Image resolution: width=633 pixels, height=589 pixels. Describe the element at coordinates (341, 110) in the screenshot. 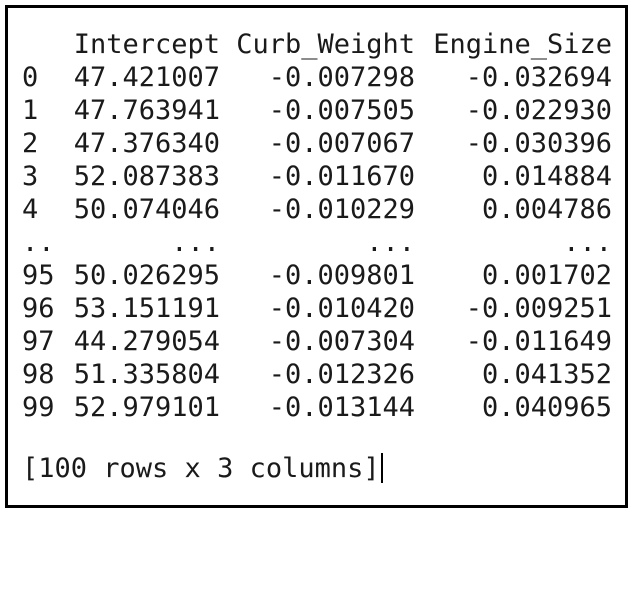

I see `curb-weight-cell: -0.007505` at that location.